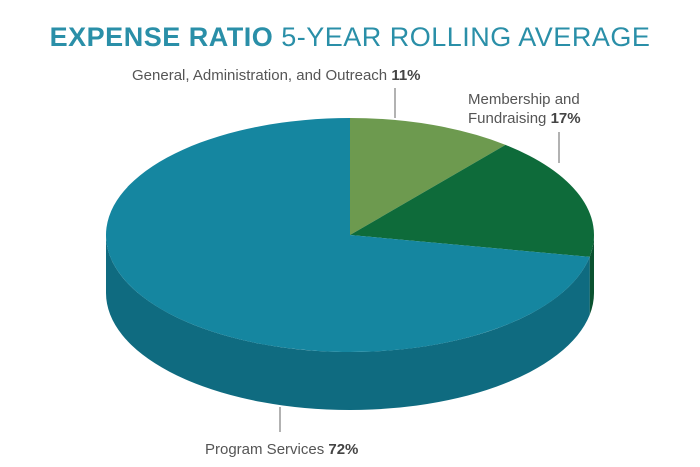  Describe the element at coordinates (428, 176) in the screenshot. I see `slice-general-admin` at that location.